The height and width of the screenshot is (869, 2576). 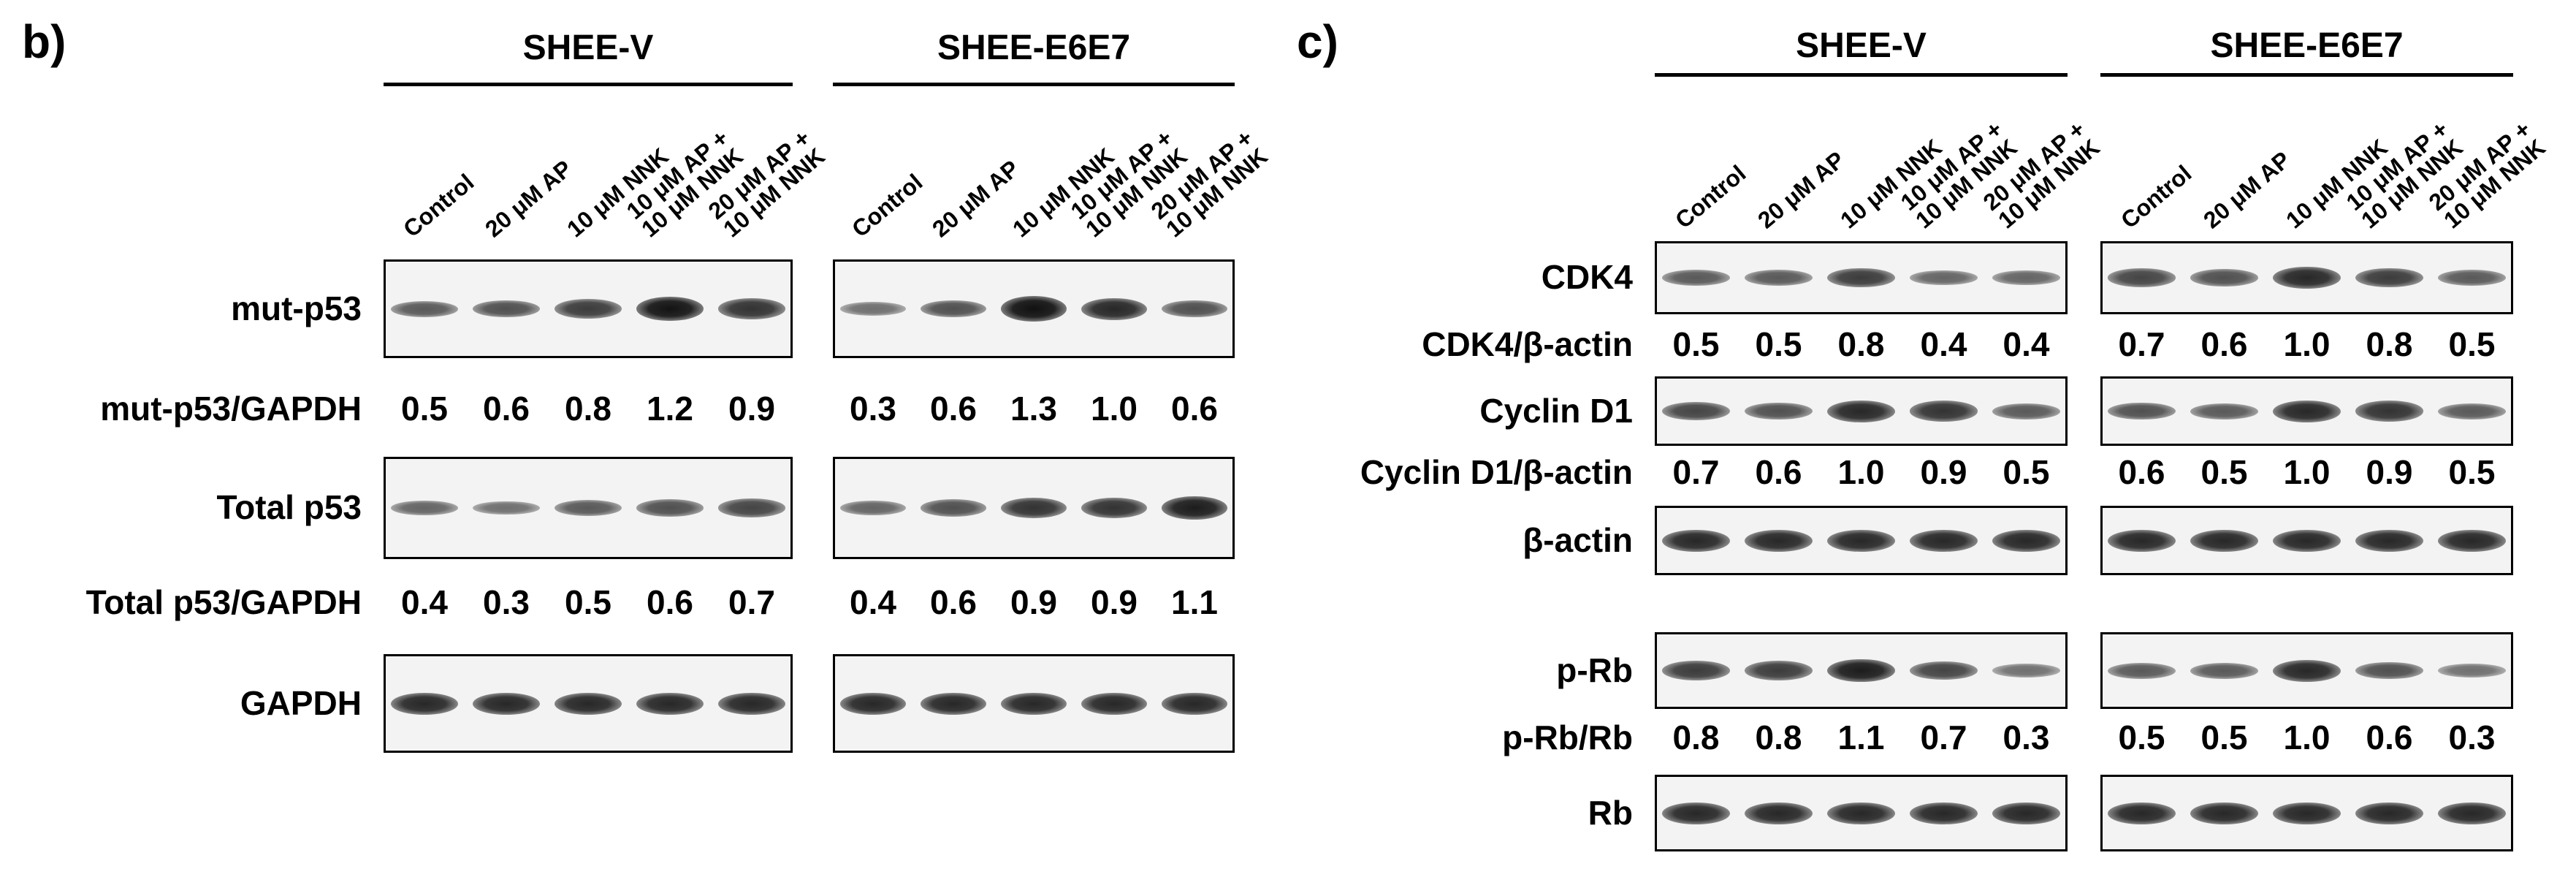 What do you see at coordinates (1034, 409) in the screenshot?
I see `ratio-value: 1.3` at bounding box center [1034, 409].